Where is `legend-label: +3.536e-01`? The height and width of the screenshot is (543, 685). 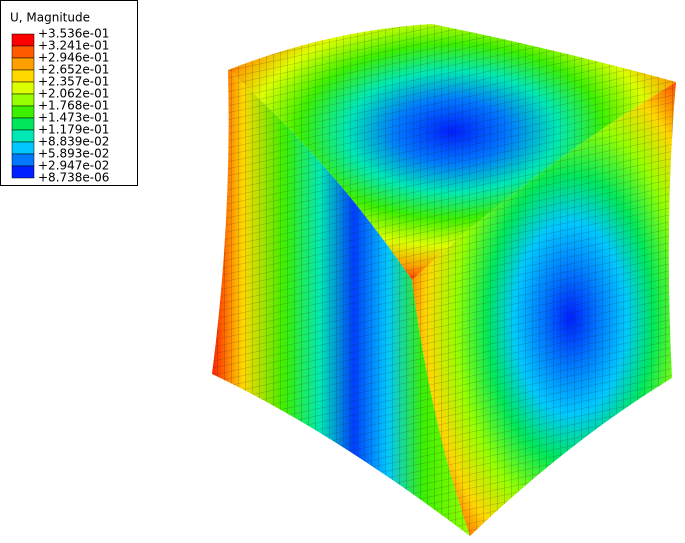 legend-label: +3.536e-01 is located at coordinates (73, 34).